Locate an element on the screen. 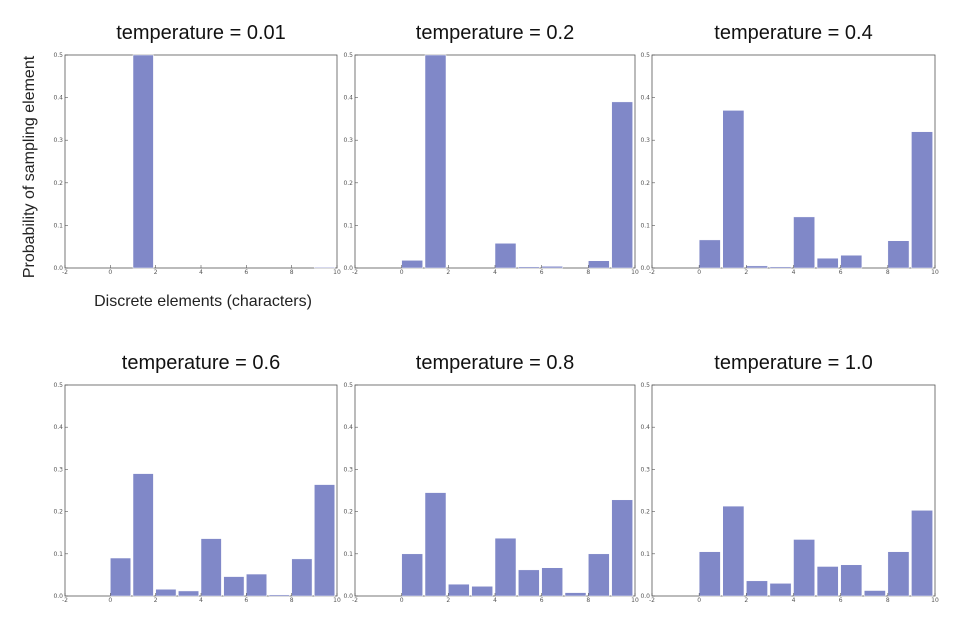 This screenshot has width=963, height=625. x-axis-label: Discrete elements (characters) is located at coordinates (203, 301).